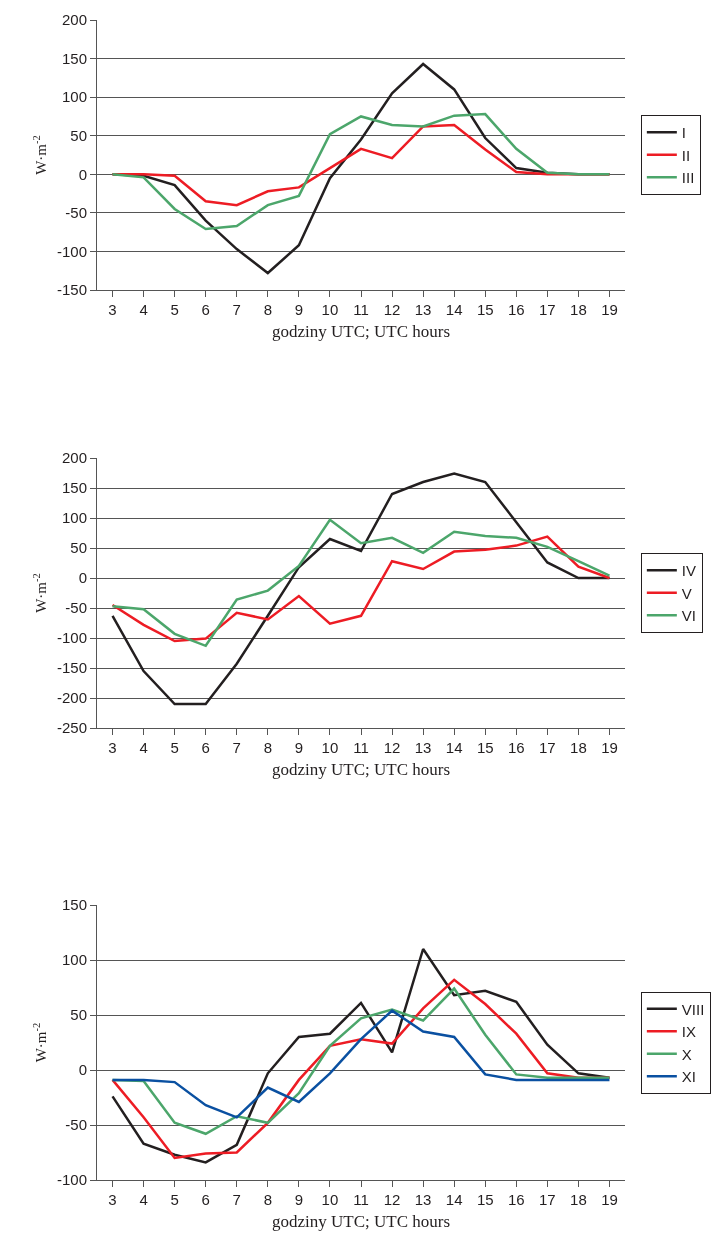 The width and height of the screenshot is (727, 1245). Describe the element at coordinates (686, 155) in the screenshot. I see `legend-label: II` at that location.